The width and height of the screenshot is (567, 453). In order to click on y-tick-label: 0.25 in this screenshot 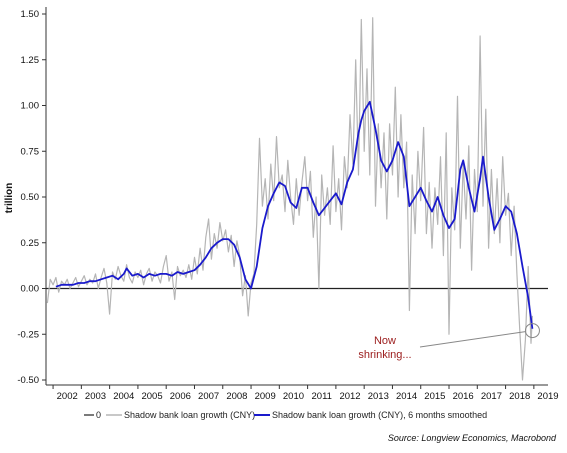, I will do `click(30, 243)`.